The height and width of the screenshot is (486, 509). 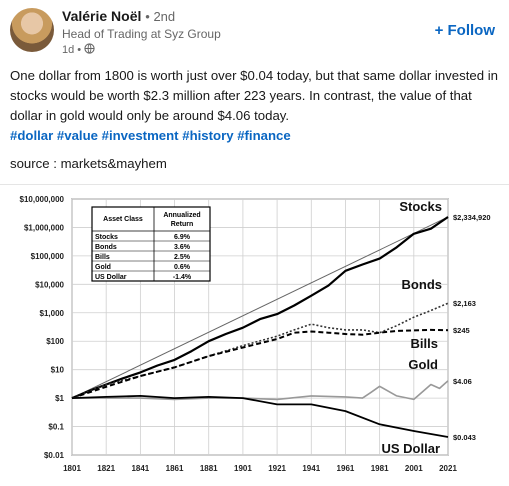 What do you see at coordinates (182, 237) in the screenshot?
I see `table-cell: 6.9%` at bounding box center [182, 237].